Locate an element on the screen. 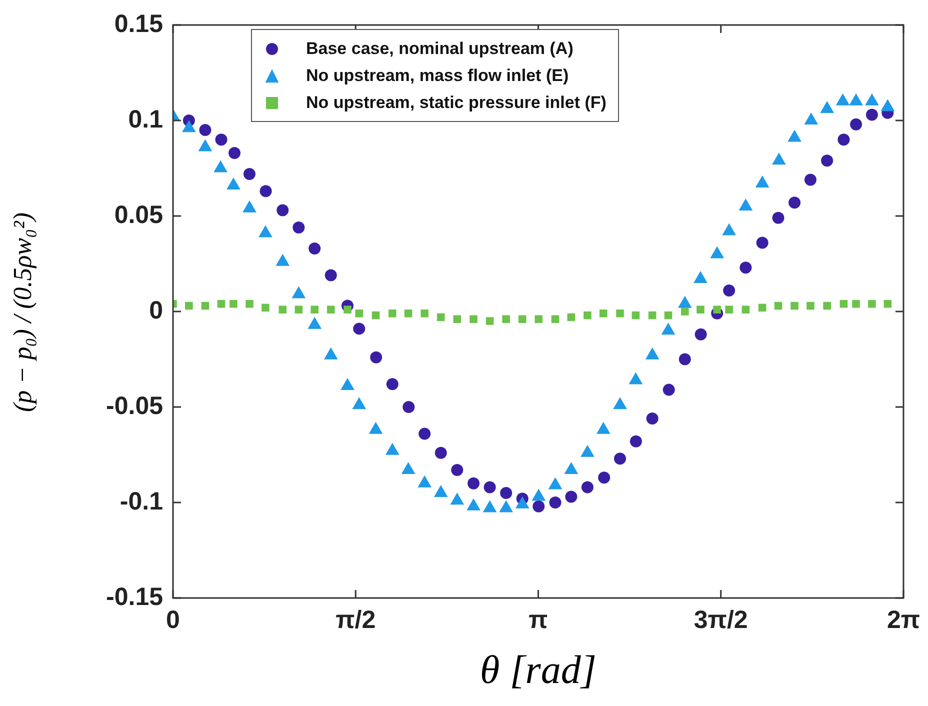 Image resolution: width=928 pixels, height=706 pixels. x-axis-title: θ [rad] is located at coordinates (538, 669).